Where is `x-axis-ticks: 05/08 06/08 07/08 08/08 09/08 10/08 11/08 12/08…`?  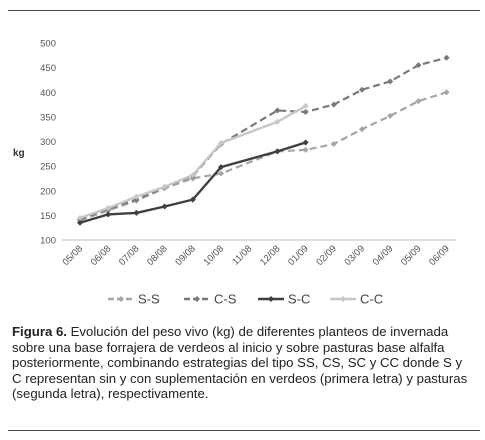 x-axis-ticks: 05/08 06/08 07/08 08/08 09/08 10/08 11/08 12/08… is located at coordinates (256, 255).